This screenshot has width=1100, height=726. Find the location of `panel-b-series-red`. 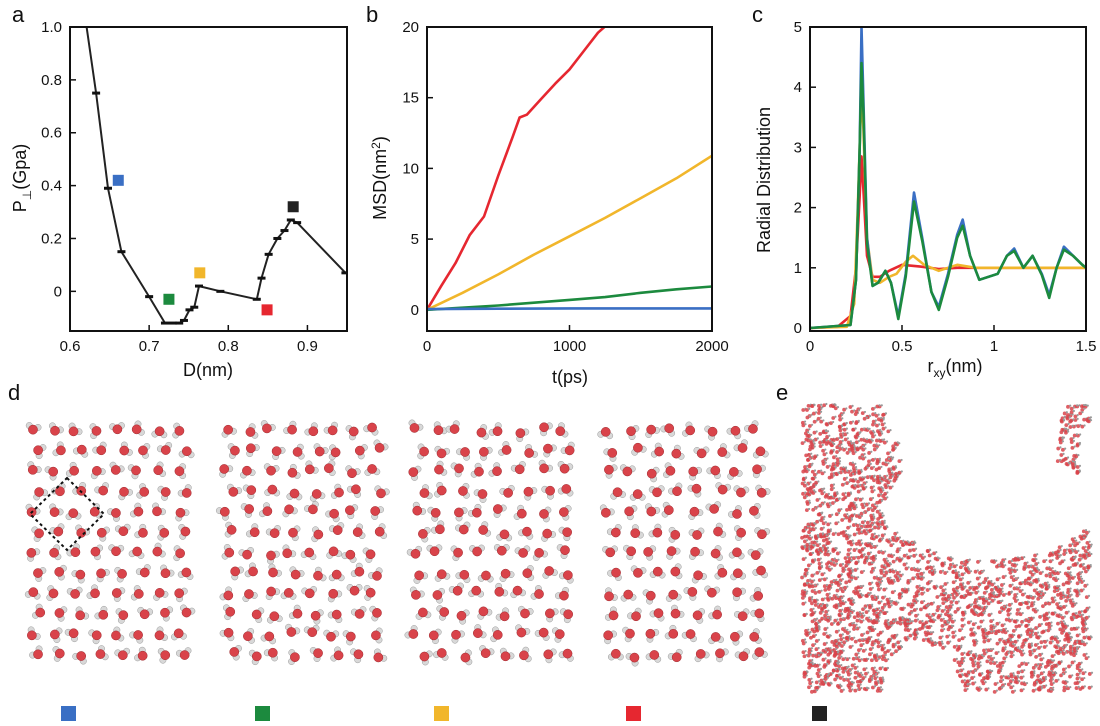

panel-b-series-red is located at coordinates (516, 169).